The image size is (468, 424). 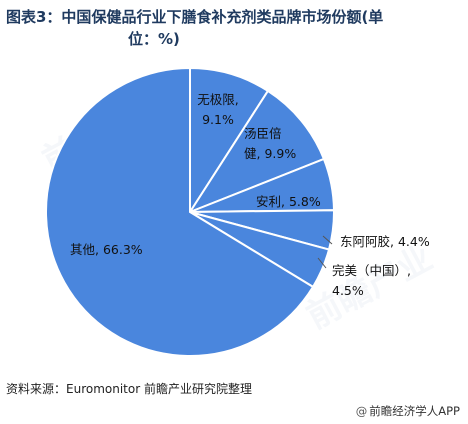 What do you see at coordinates (154, 39) in the screenshot?
I see `chart-title-line2: 位：%)` at bounding box center [154, 39].